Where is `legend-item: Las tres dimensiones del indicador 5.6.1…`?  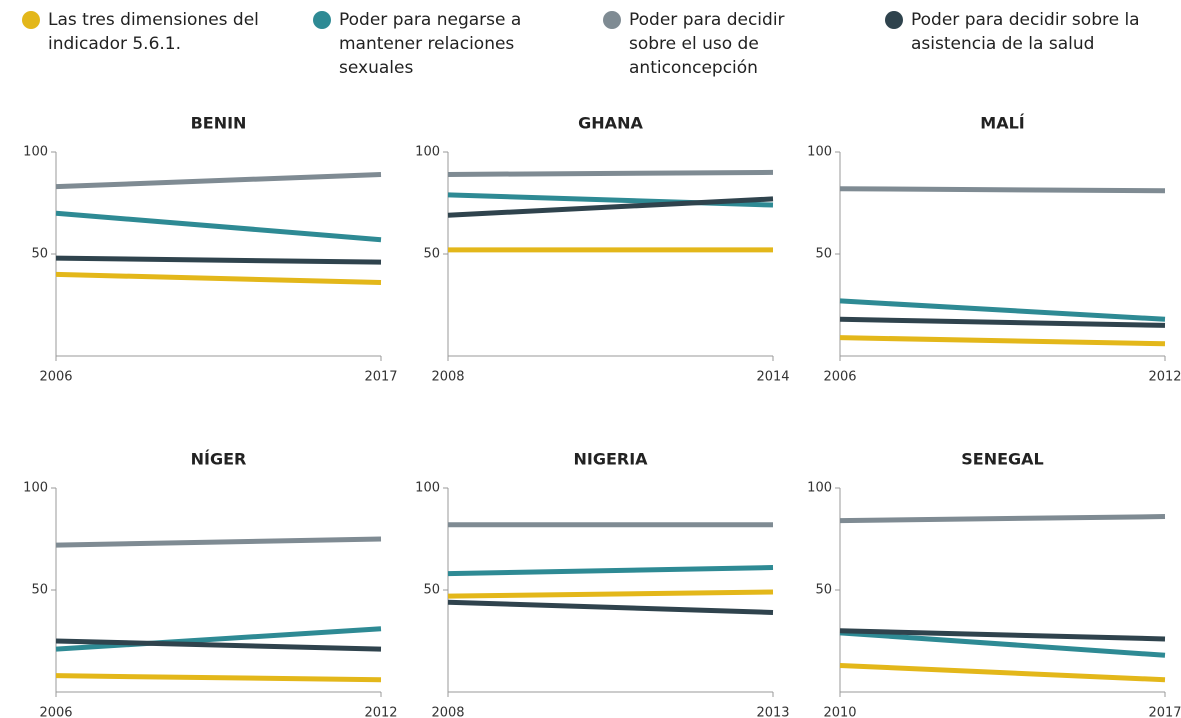
legend-item: Las tres dimensiones del indicador 5.6.1… is located at coordinates (147, 32).